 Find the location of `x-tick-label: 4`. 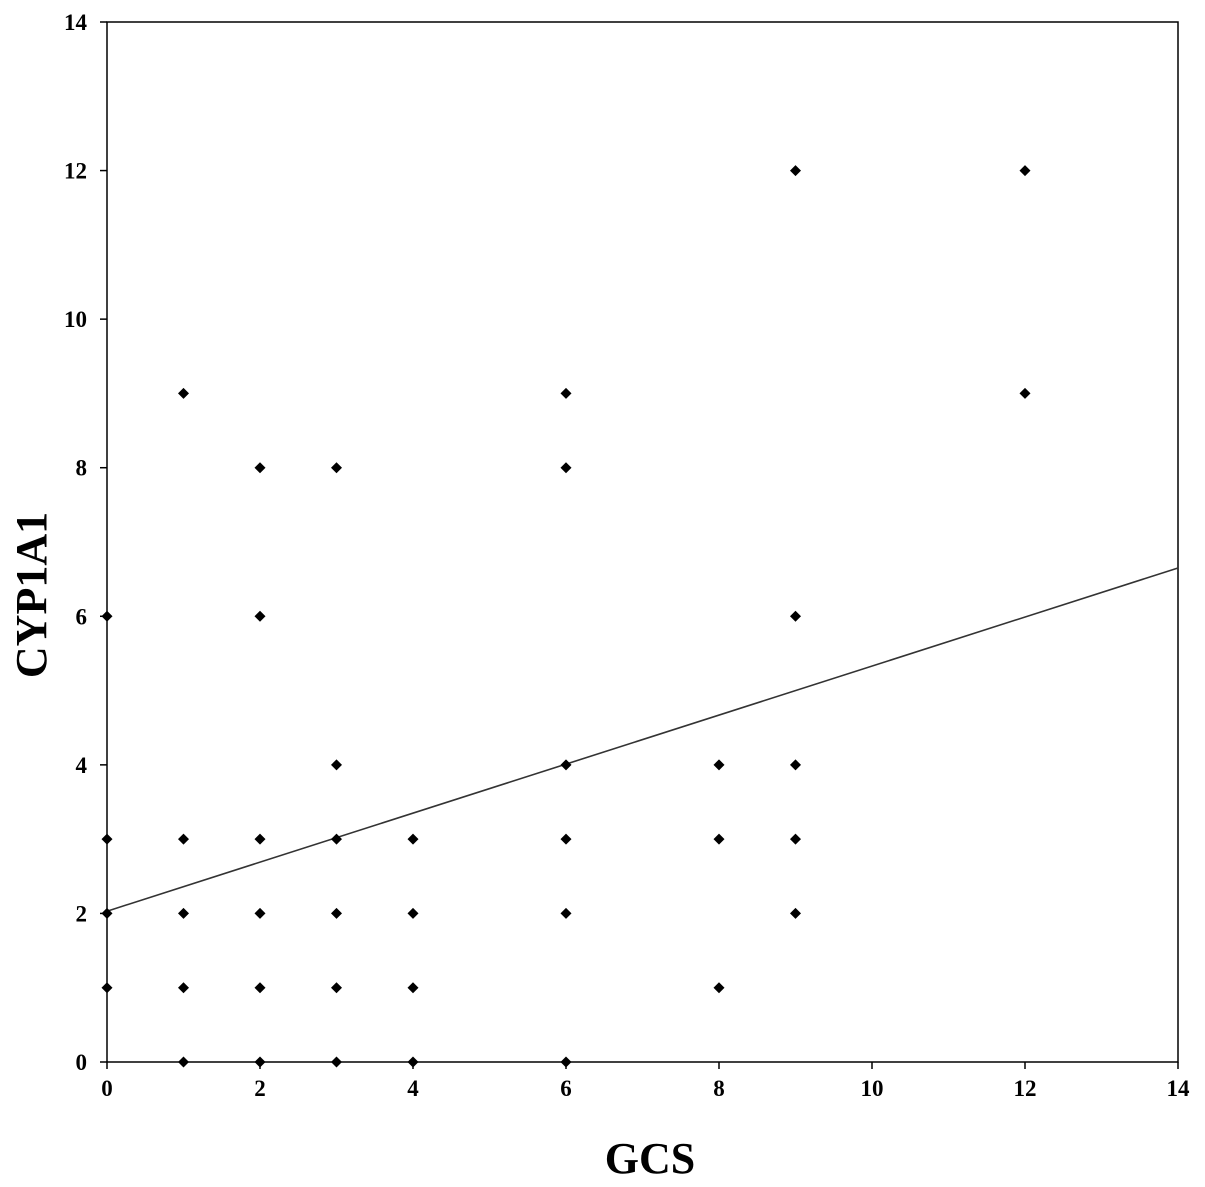

x-tick-label: 4 is located at coordinates (413, 1088).